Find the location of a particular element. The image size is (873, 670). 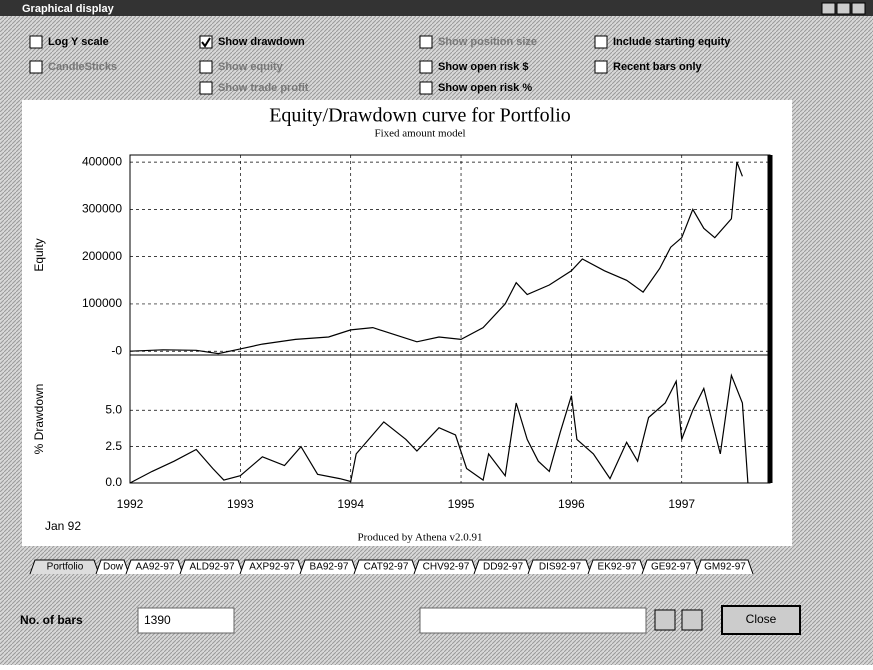

close-window-button is located at coordinates (858, 8).